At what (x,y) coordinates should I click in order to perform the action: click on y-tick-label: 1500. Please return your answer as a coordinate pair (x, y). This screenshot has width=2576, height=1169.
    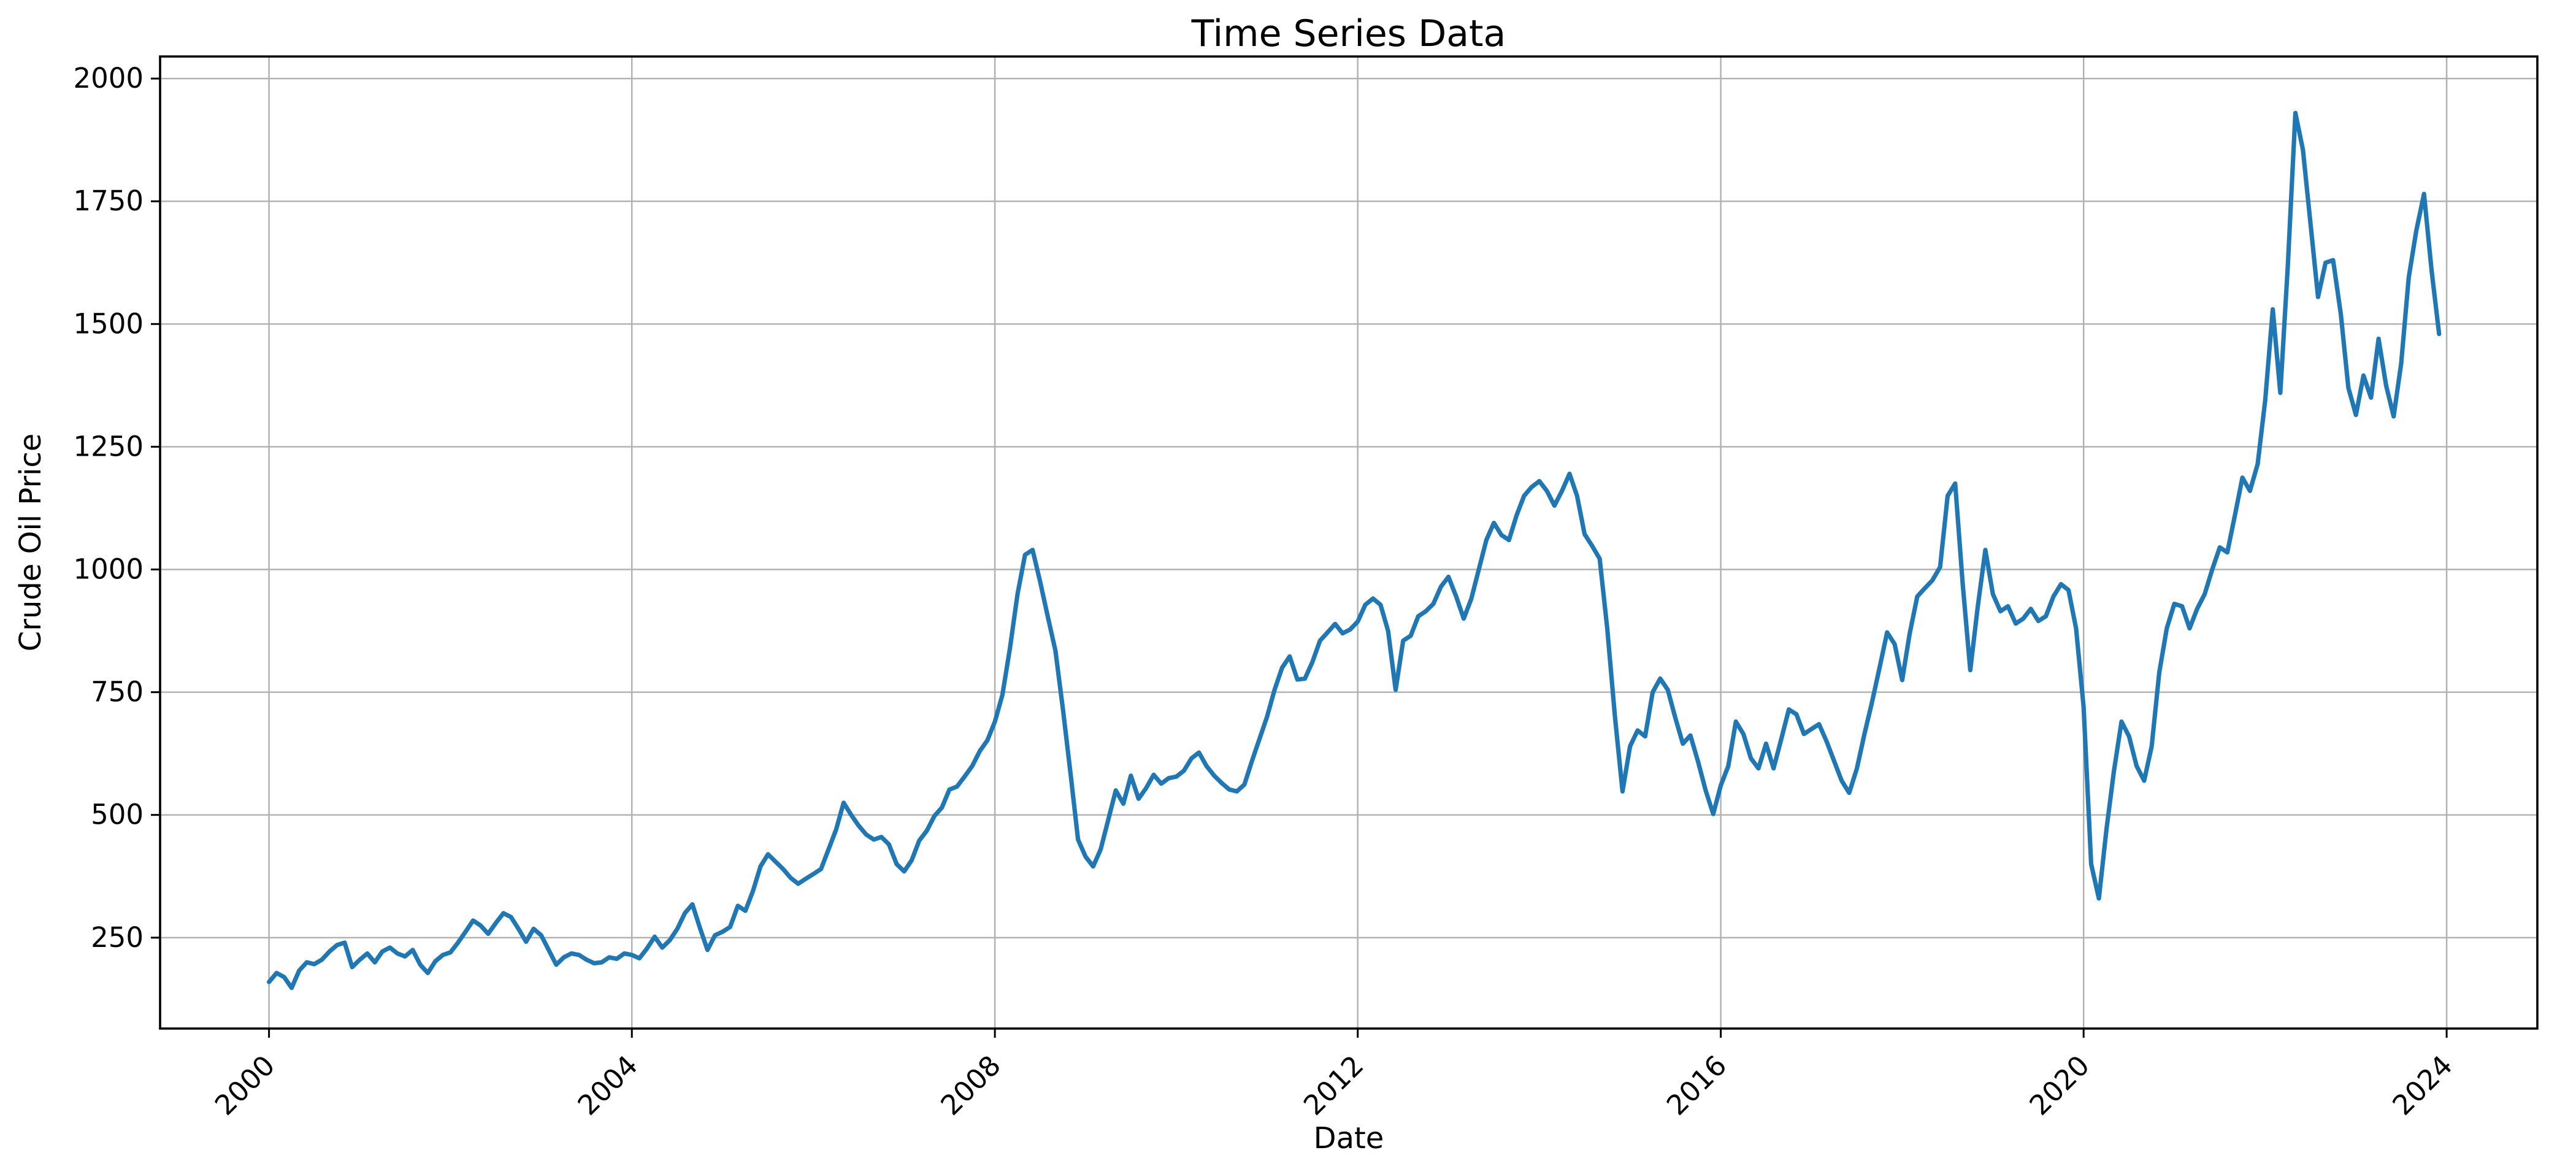
    Looking at the image, I should click on (109, 323).